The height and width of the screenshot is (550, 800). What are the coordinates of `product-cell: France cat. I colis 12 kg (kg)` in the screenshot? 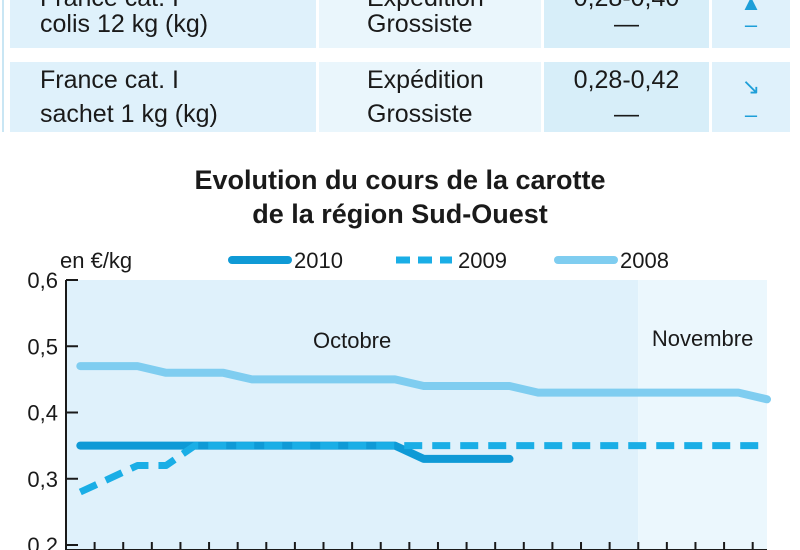 It's located at (163, 24).